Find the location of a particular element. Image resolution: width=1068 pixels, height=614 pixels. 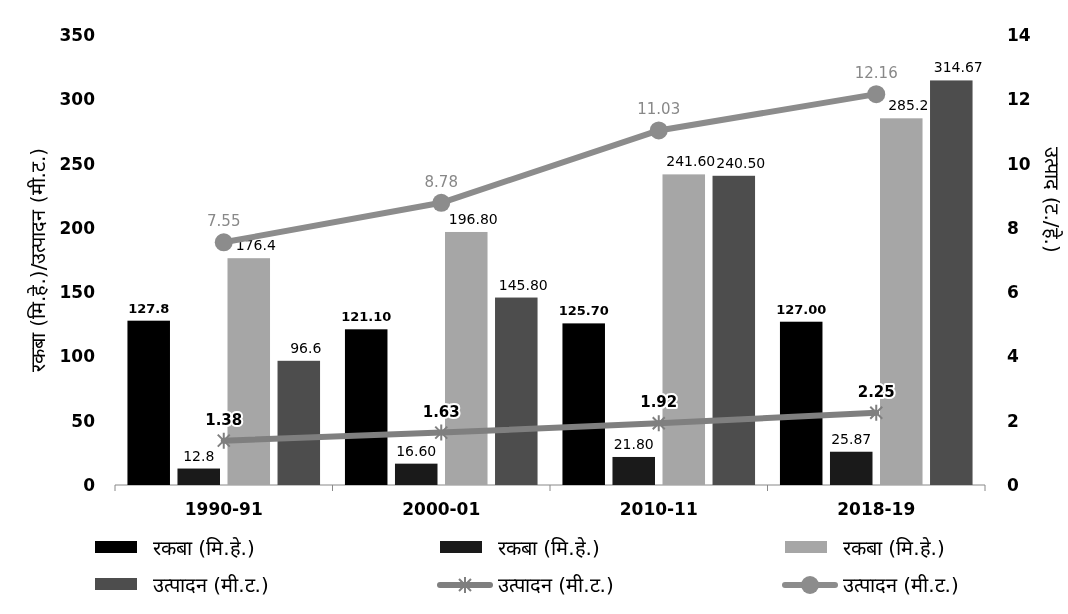

y-axis-title: रकबा (मि.हे.)/उत्पादन (मी.ट.) is located at coordinates (38, 260).